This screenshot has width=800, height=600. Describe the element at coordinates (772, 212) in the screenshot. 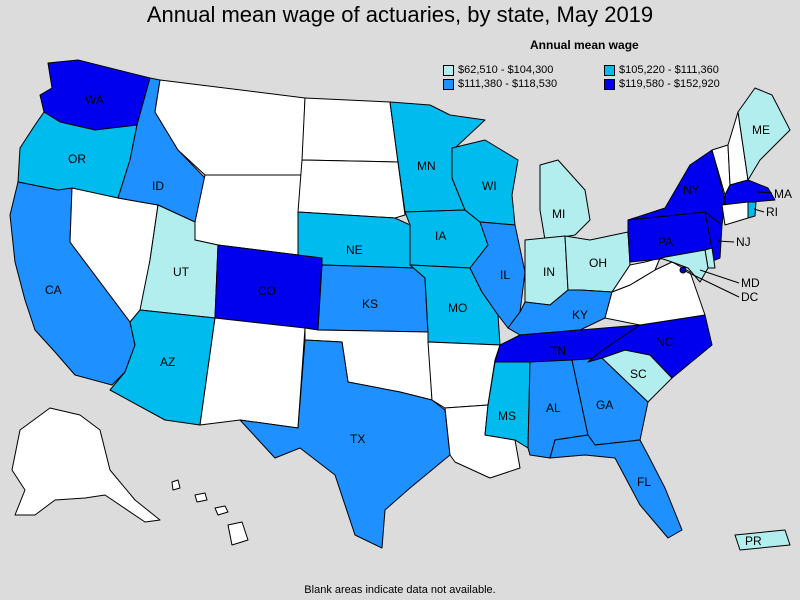

I see `state-label-ri: RI` at that location.